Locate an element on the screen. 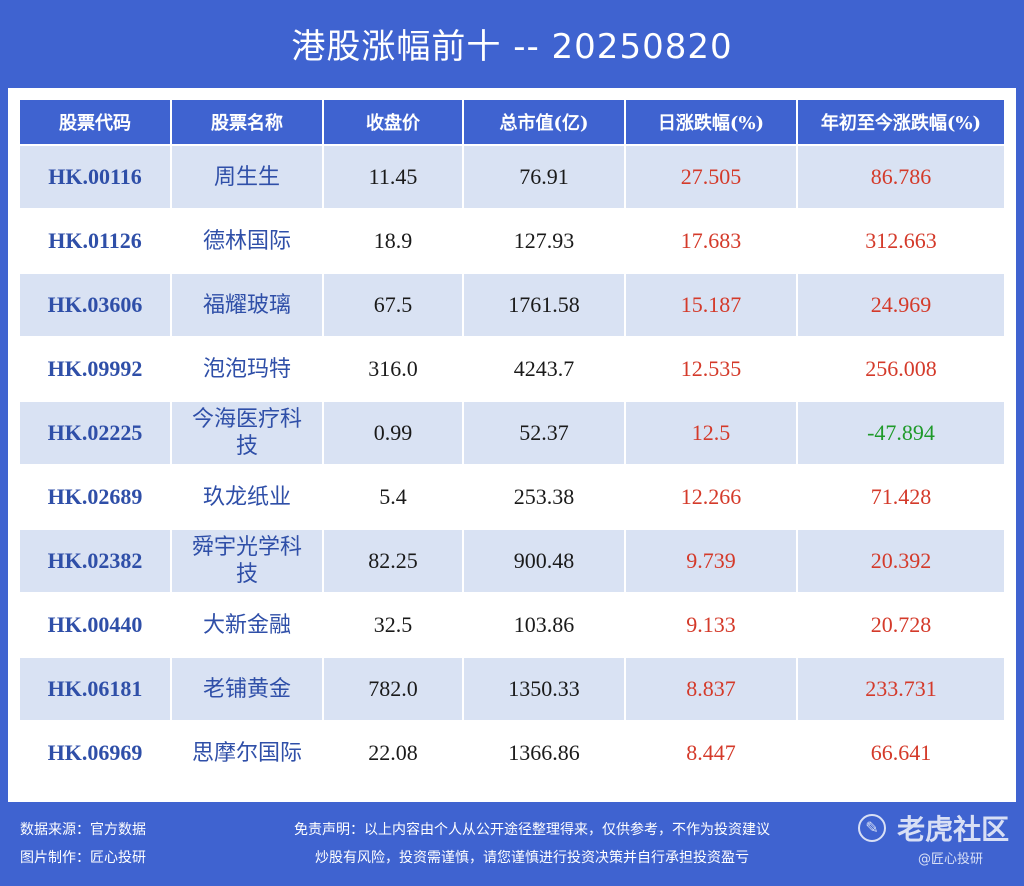  cell-close: 11.45 is located at coordinates (393, 177).